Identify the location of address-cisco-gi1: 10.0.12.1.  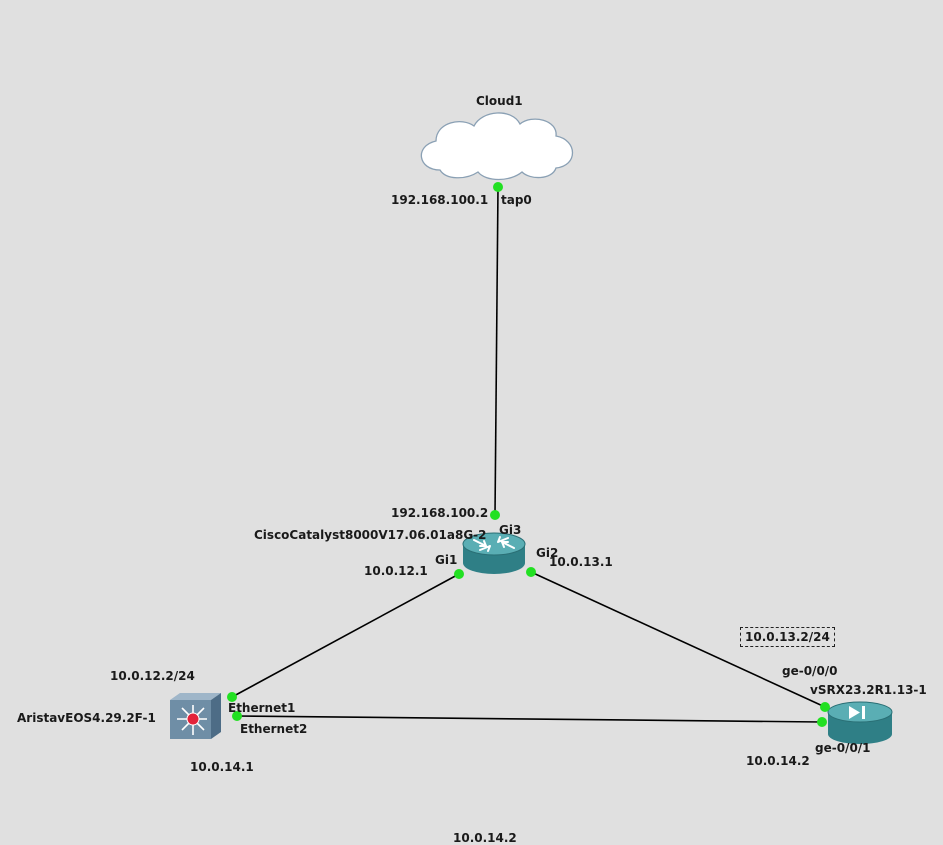
(396, 571).